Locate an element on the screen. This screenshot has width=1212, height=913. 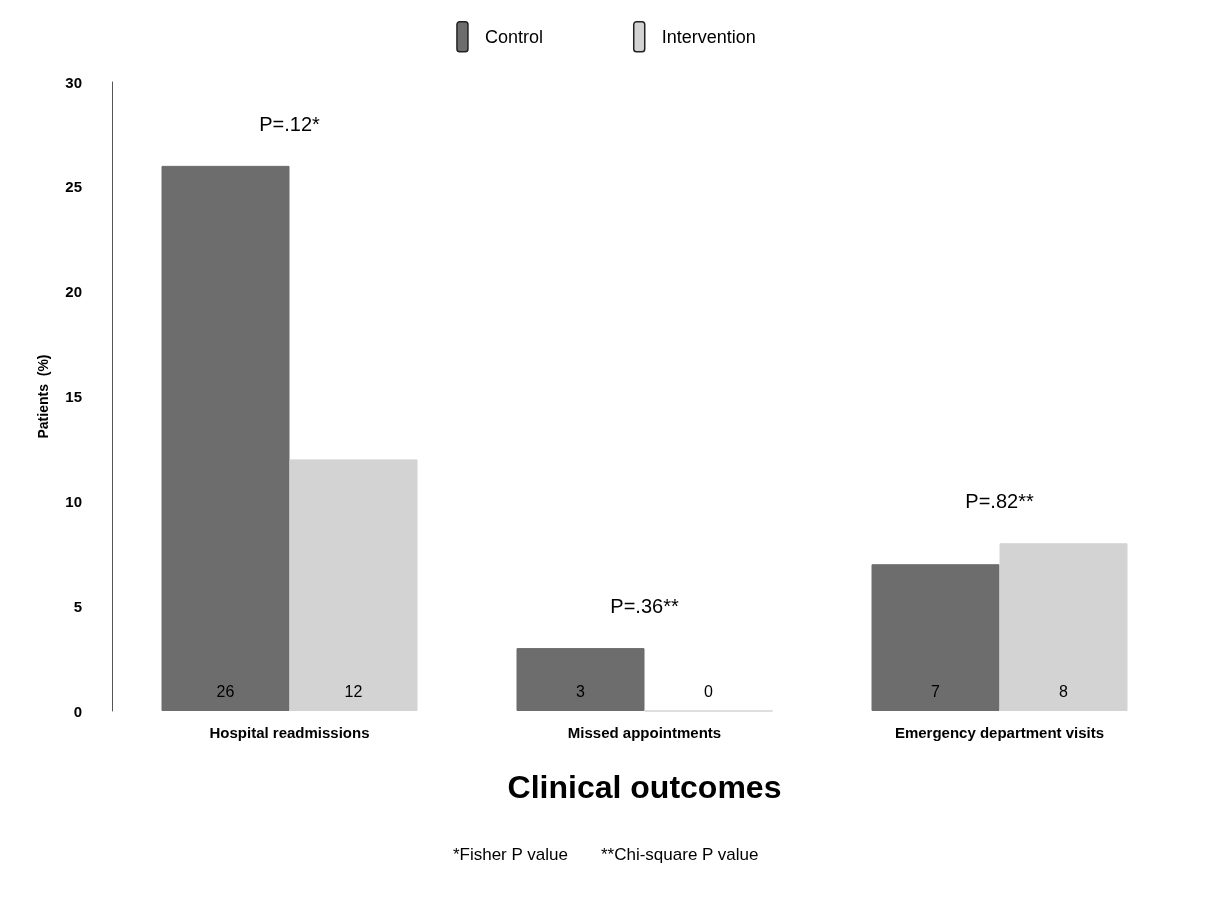
annotation: P=.12* is located at coordinates (290, 123).